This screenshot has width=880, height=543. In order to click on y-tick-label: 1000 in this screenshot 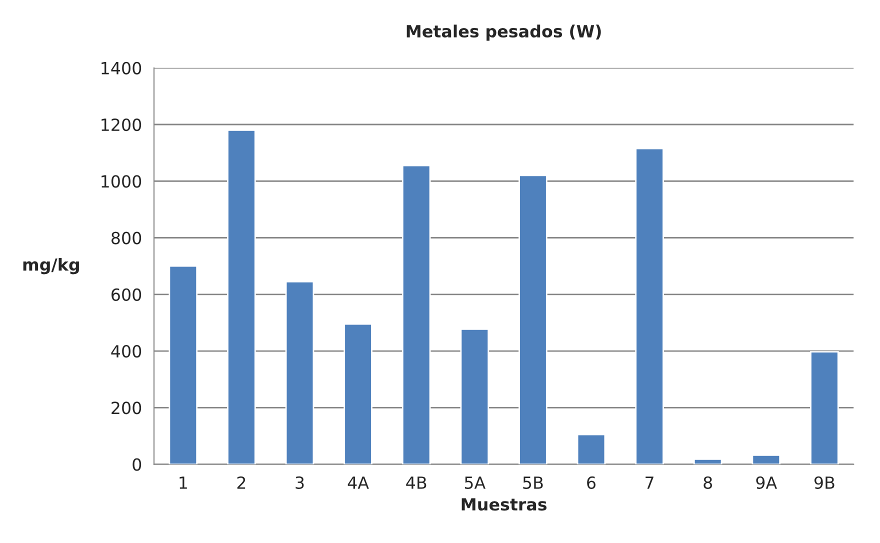, I will do `click(122, 181)`.